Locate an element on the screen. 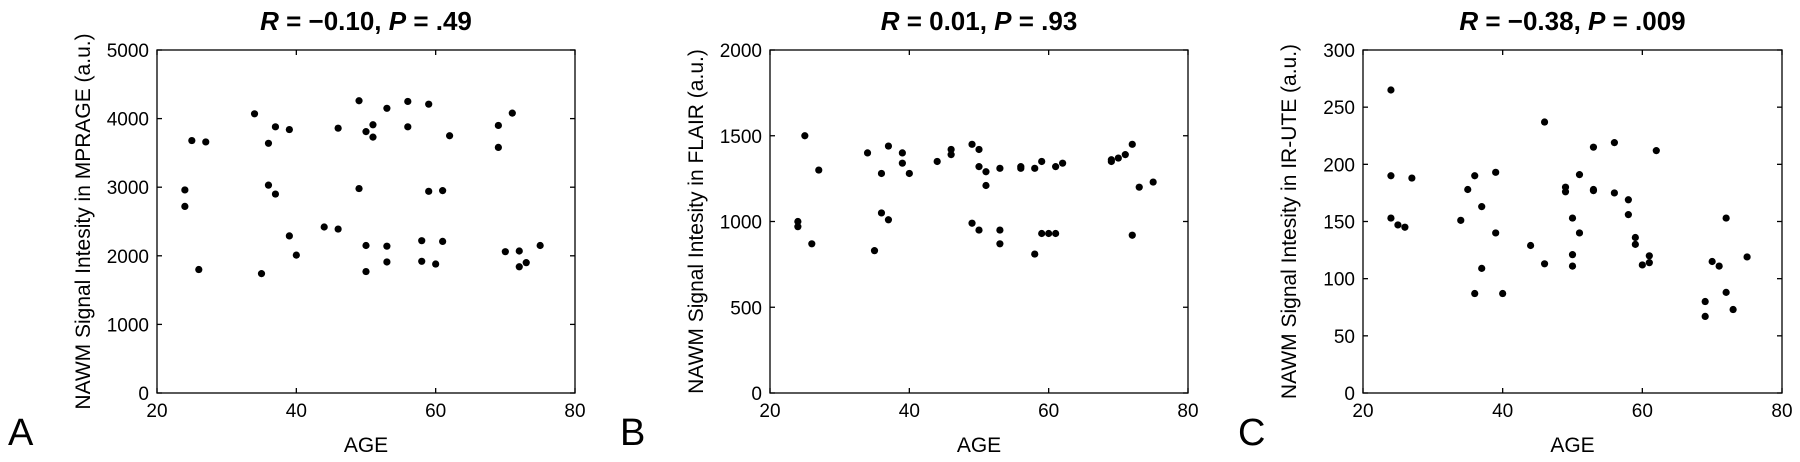  y-tick-label: 1000 is located at coordinates (741, 223).